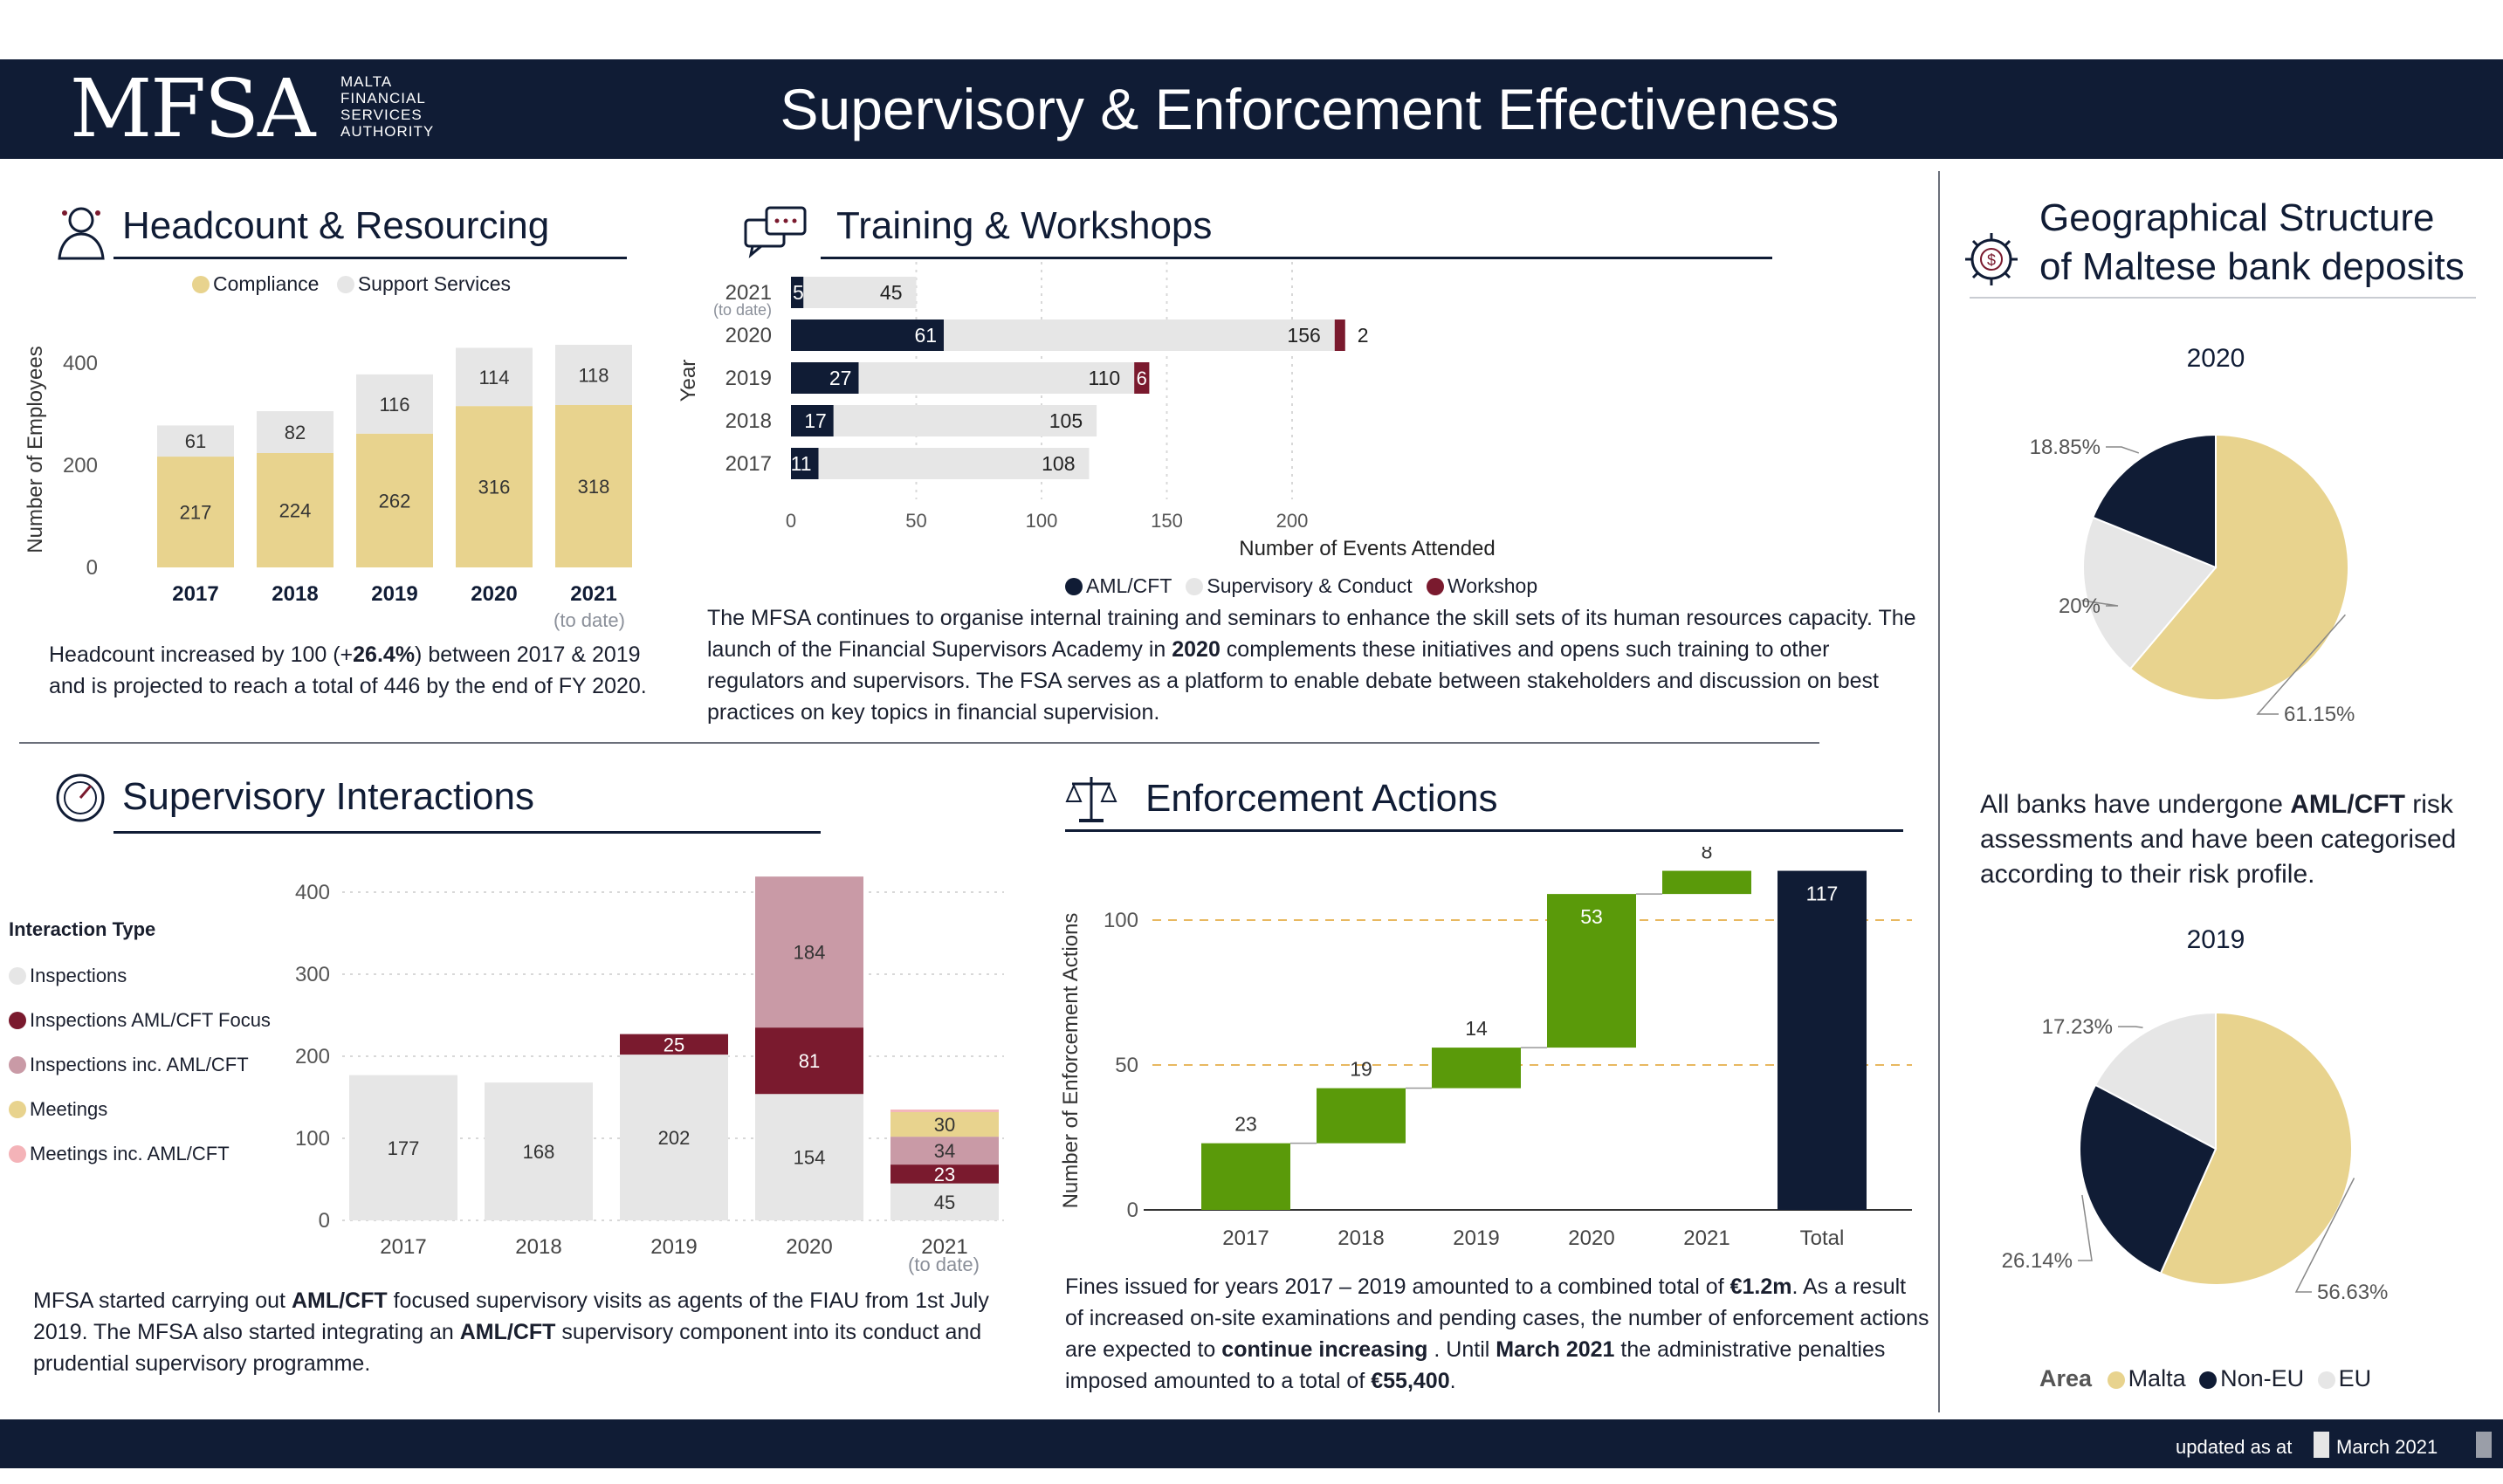 This screenshot has height=1484, width=2503. Describe the element at coordinates (2066, 1378) in the screenshot. I see `legend-title: Area` at that location.